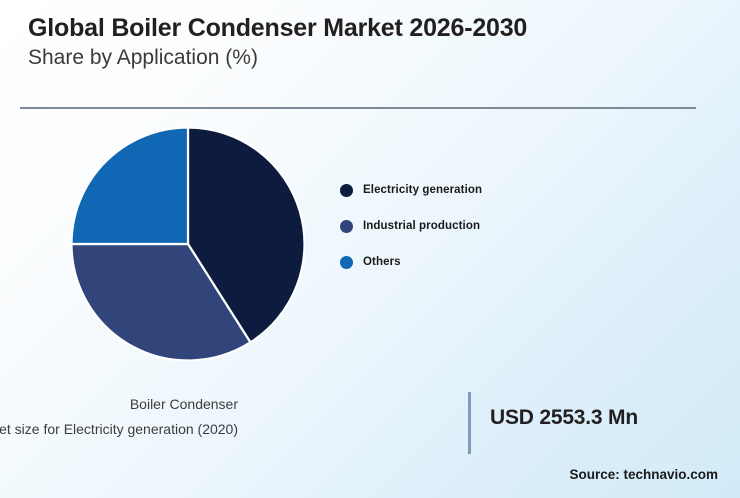  What do you see at coordinates (143, 57) in the screenshot?
I see `chart-subtitle: Share by Application (%)` at bounding box center [143, 57].